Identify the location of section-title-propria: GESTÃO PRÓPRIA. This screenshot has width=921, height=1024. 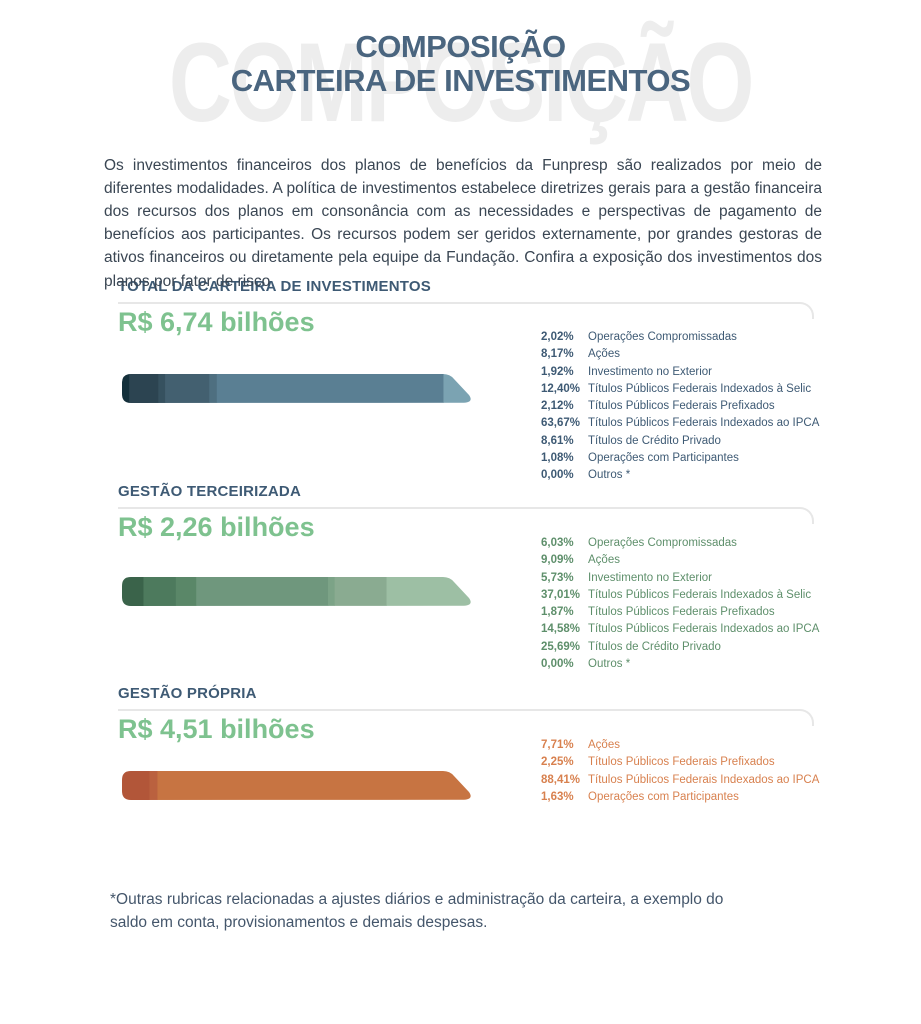
(187, 693).